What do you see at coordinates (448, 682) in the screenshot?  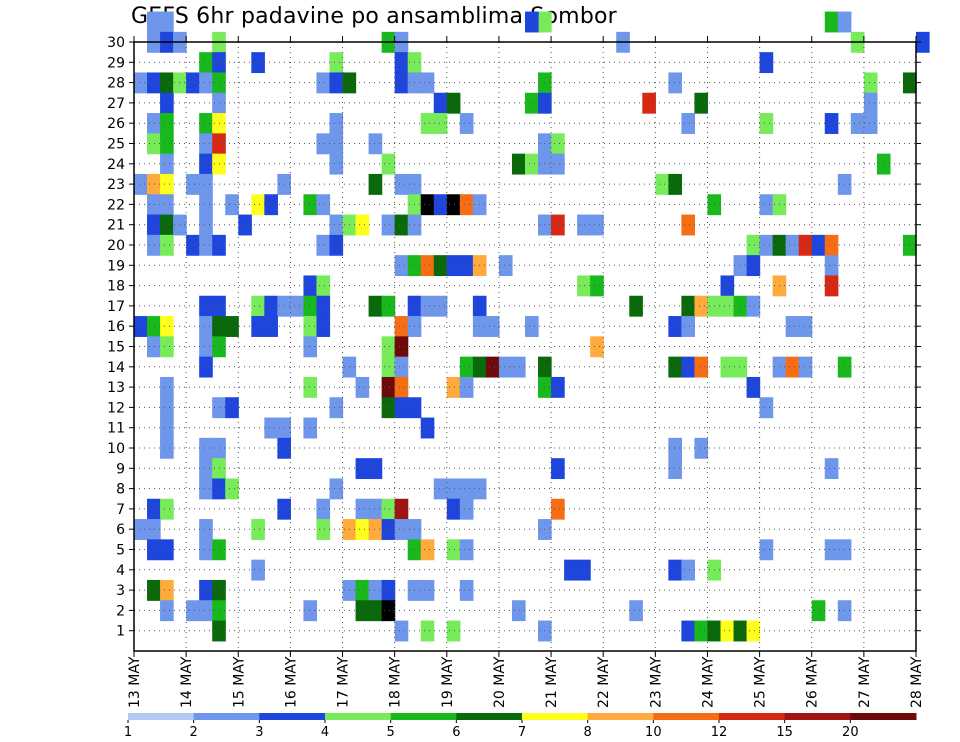 I see `x-tick-label: 19 MAY` at bounding box center [448, 682].